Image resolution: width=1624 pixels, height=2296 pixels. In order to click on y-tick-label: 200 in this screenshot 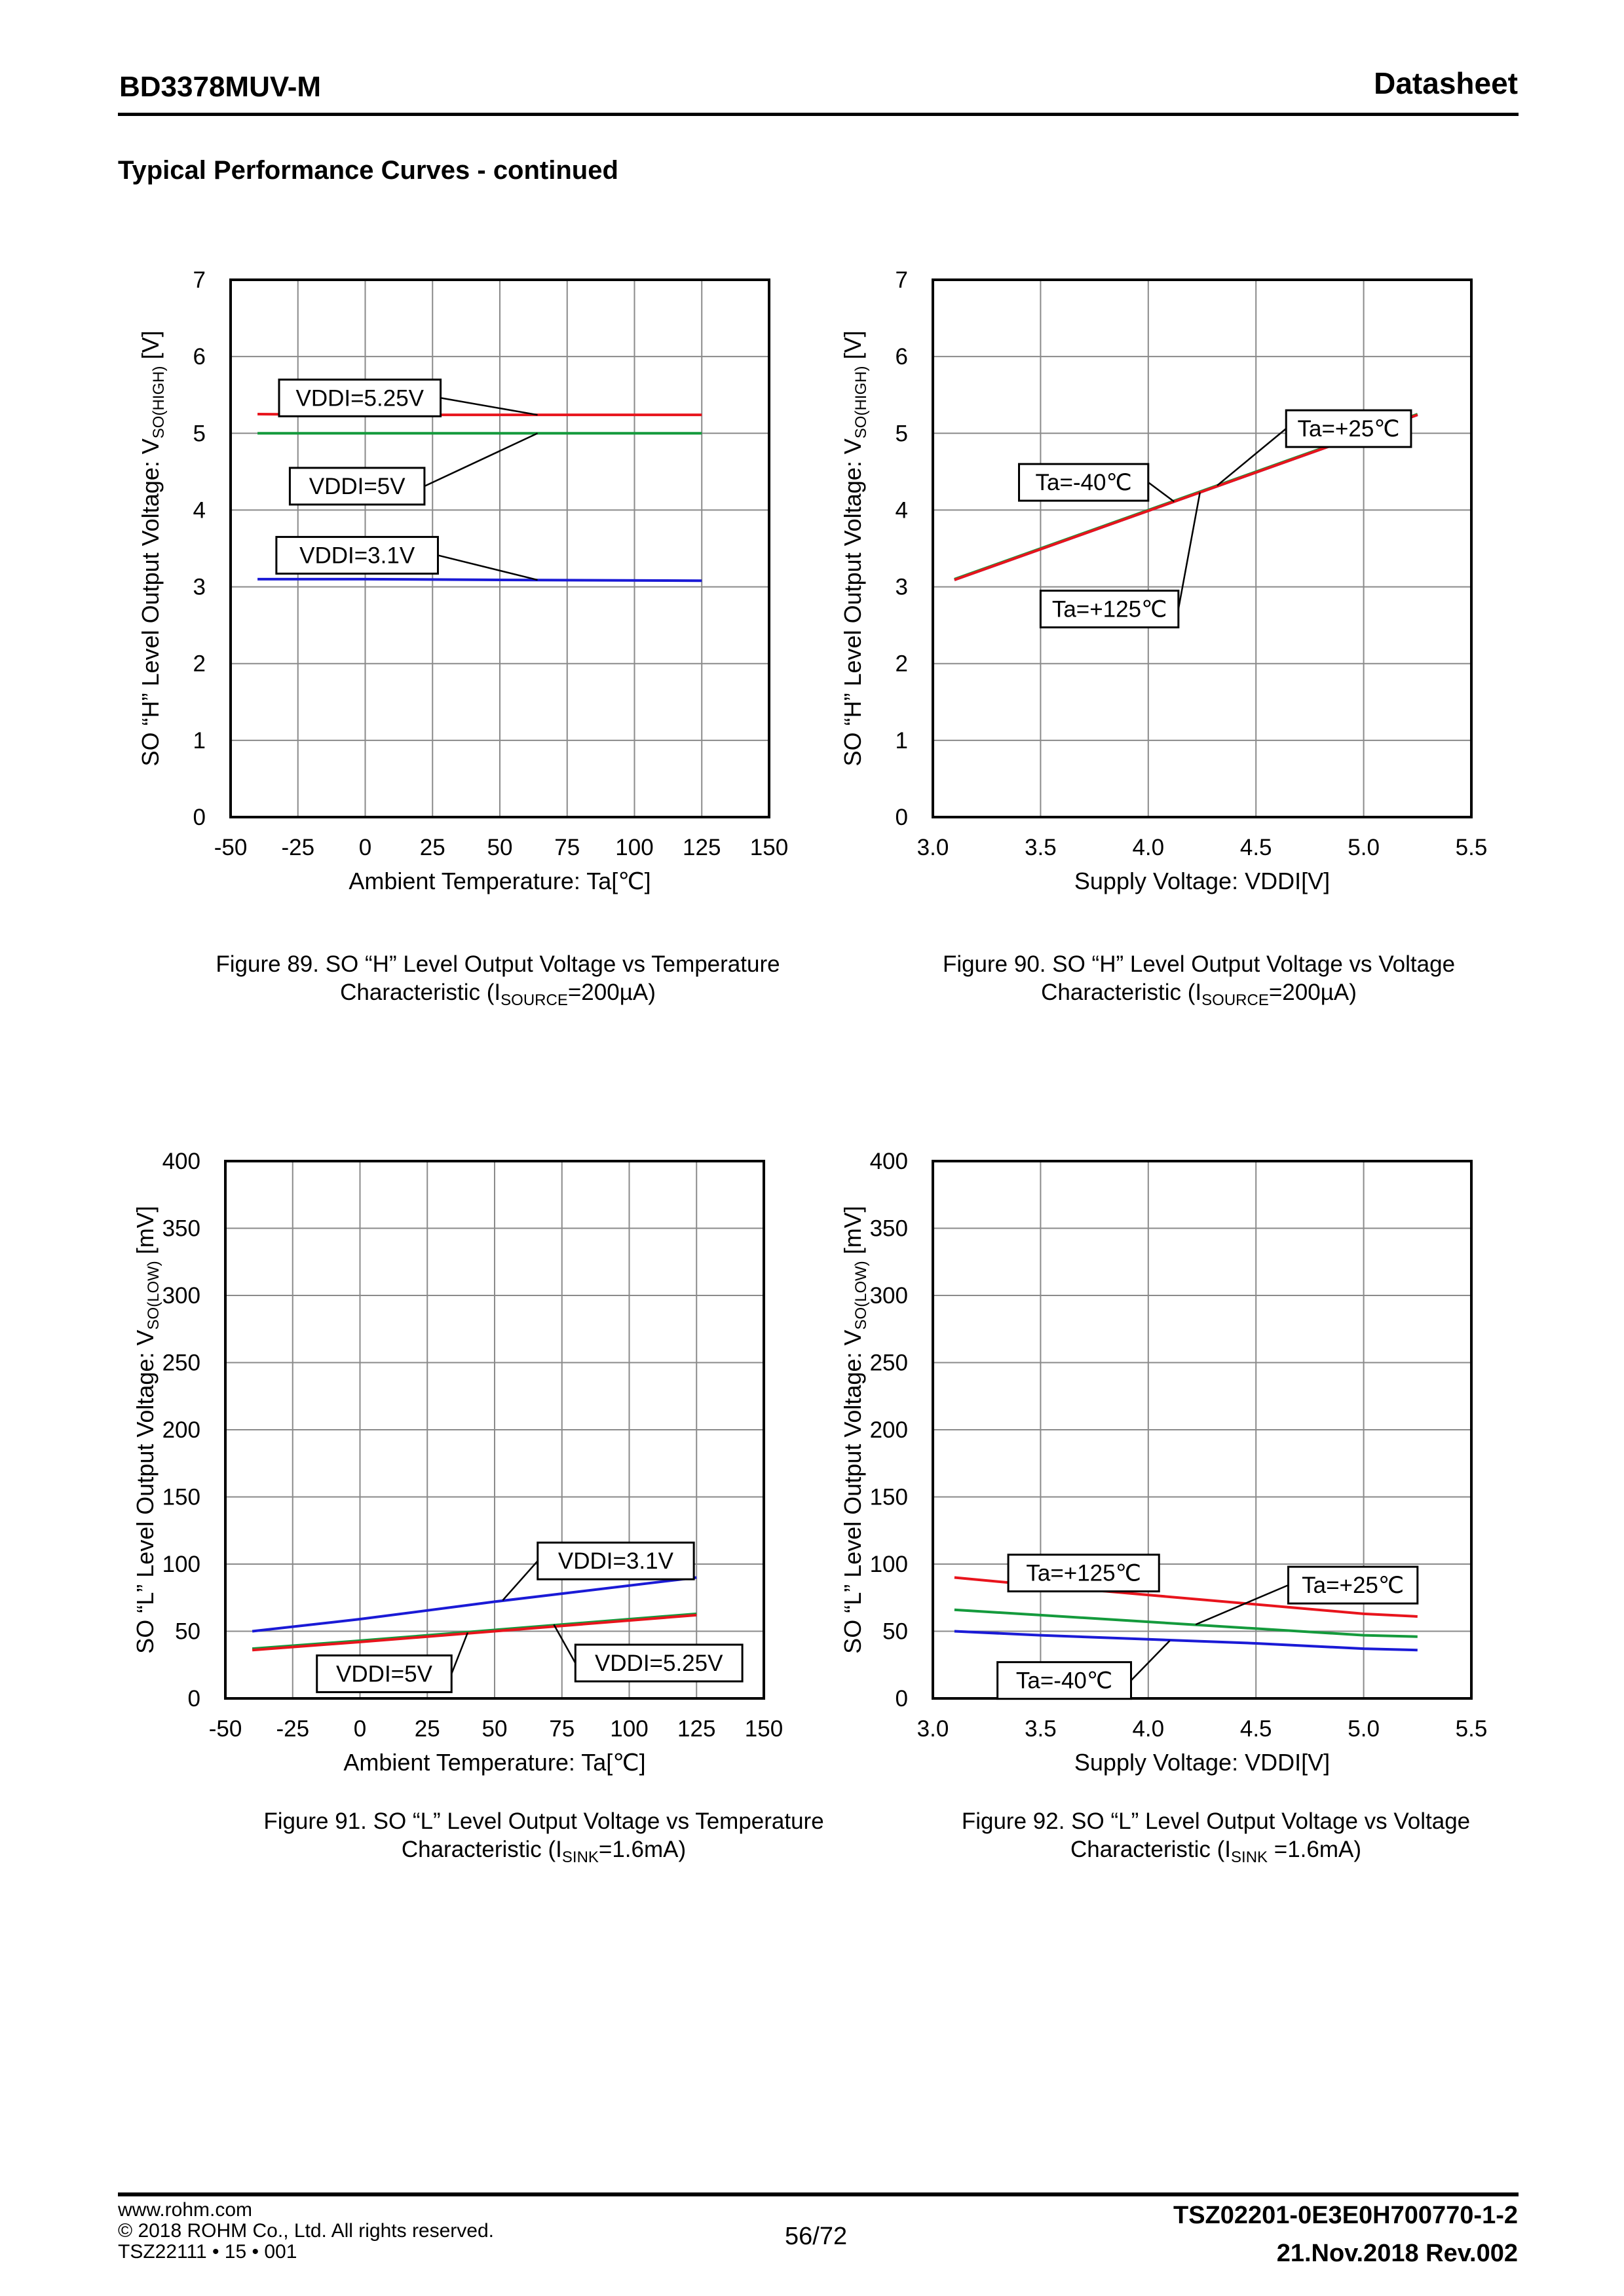, I will do `click(181, 1430)`.